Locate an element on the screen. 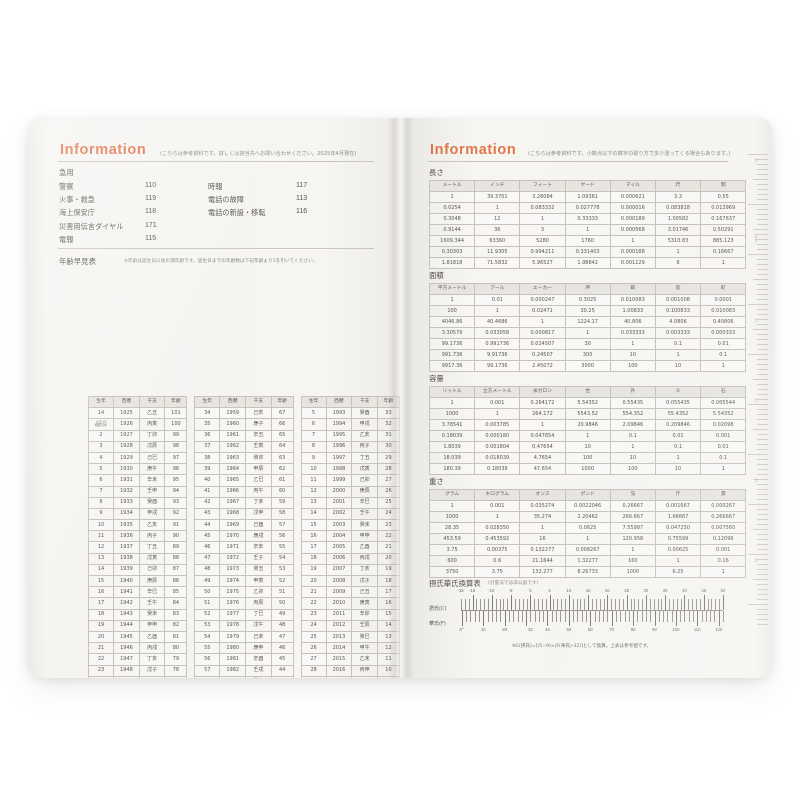  length-cell: 1.09361 is located at coordinates (587, 197).